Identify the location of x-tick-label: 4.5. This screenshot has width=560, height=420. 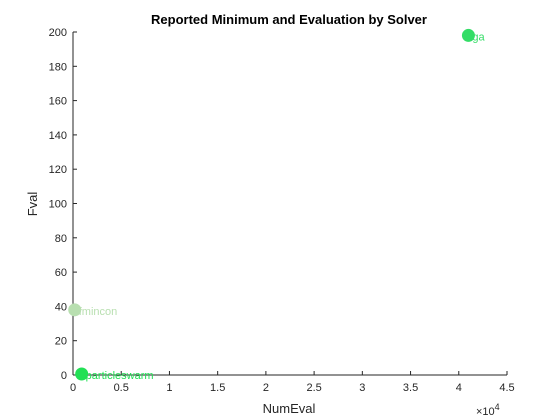
(506, 388).